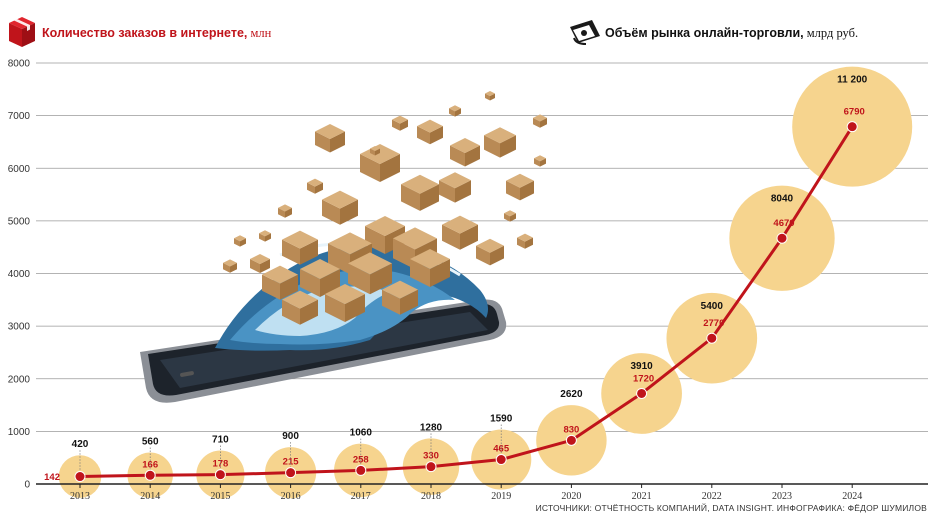 This screenshot has height=530, width=930. I want to click on svg-text:Количество заказов в интернете: Количество заказов в интернете, млн, so click(157, 33).